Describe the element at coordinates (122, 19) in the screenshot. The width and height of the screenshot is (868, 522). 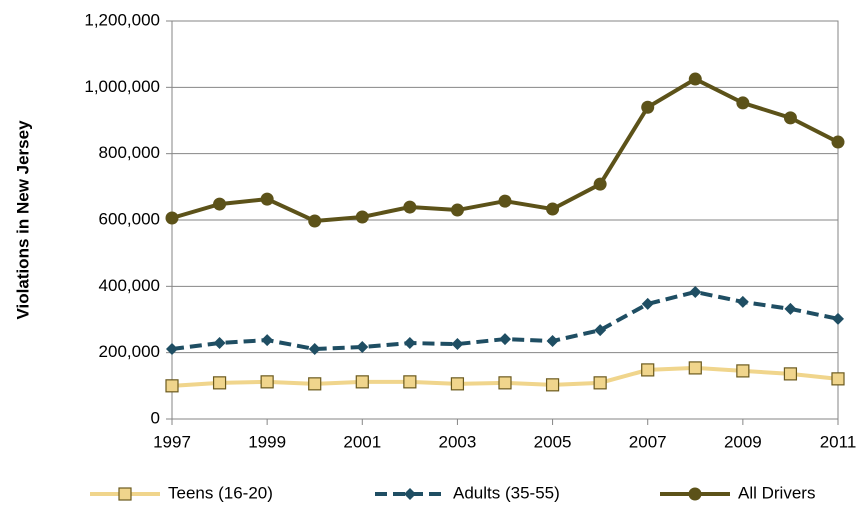
I see `y-tick-label: 1,200,000` at that location.